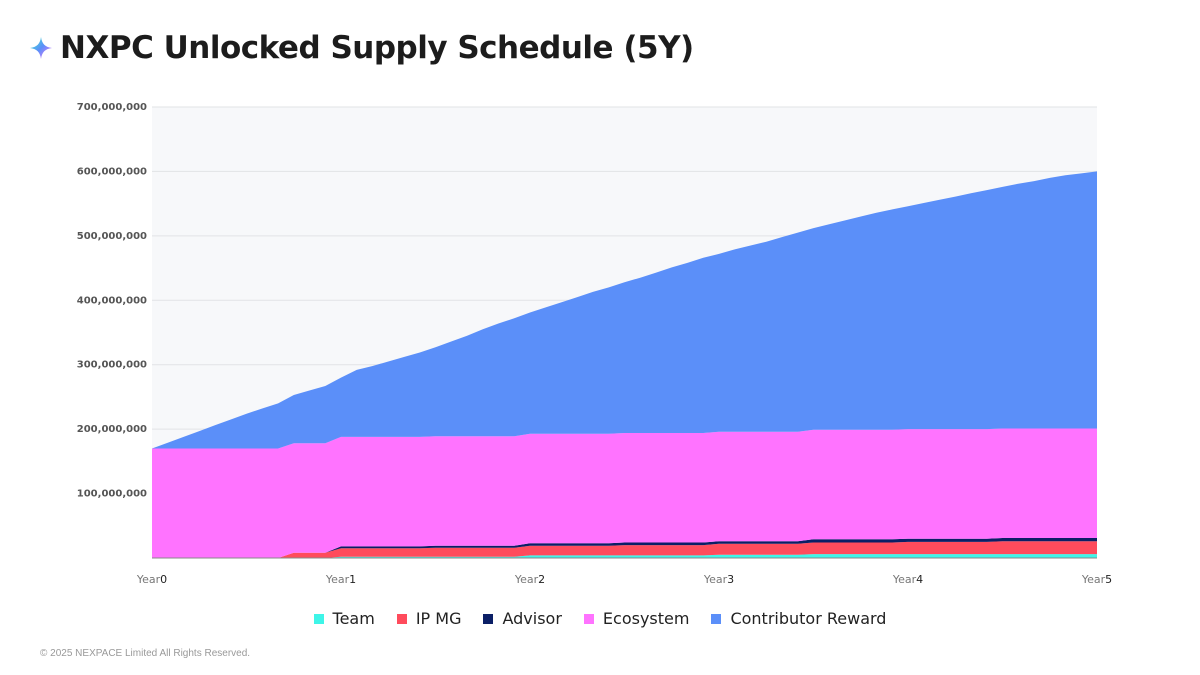 Image resolution: width=1200 pixels, height=675 pixels. What do you see at coordinates (112, 107) in the screenshot?
I see `y-tick-label: 700,000,000` at bounding box center [112, 107].